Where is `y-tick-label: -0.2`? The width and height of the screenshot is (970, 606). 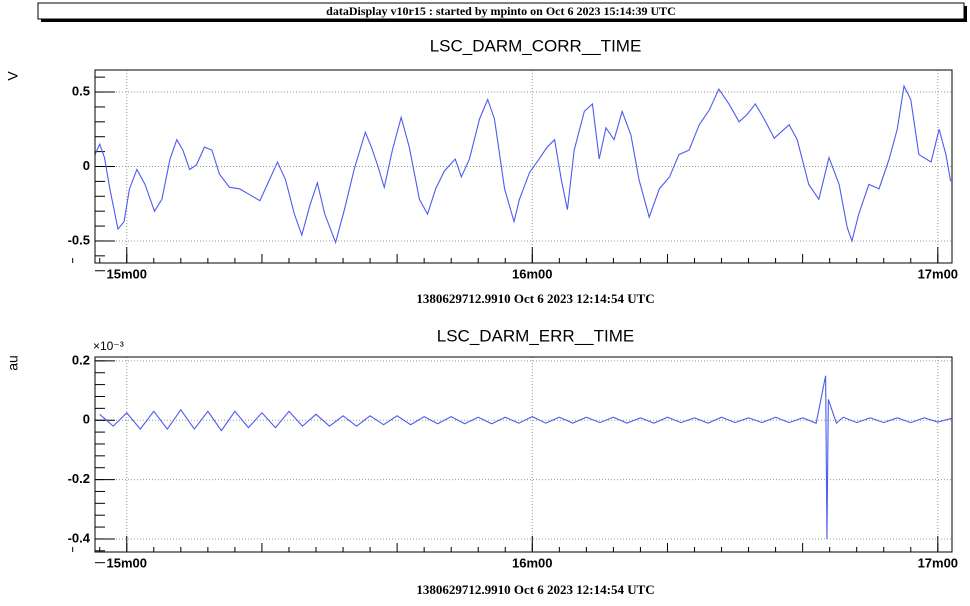
y-tick-label: -0.2 is located at coordinates (79, 478).